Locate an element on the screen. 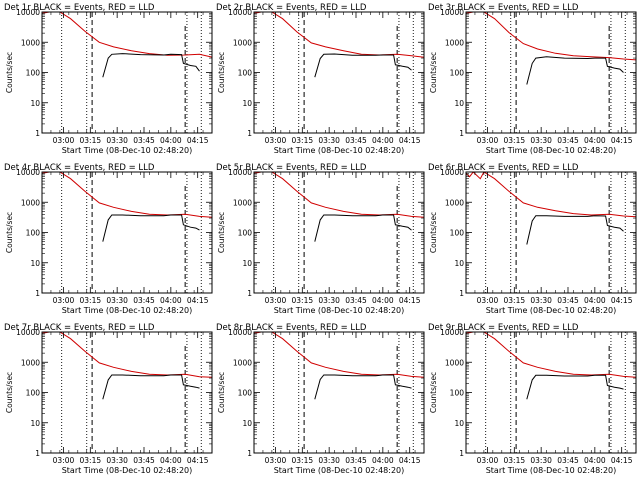 Image resolution: width=640 pixels, height=484 pixels. panel-title: Det 6r BLACK = Events, RED = LLD is located at coordinates (503, 168).